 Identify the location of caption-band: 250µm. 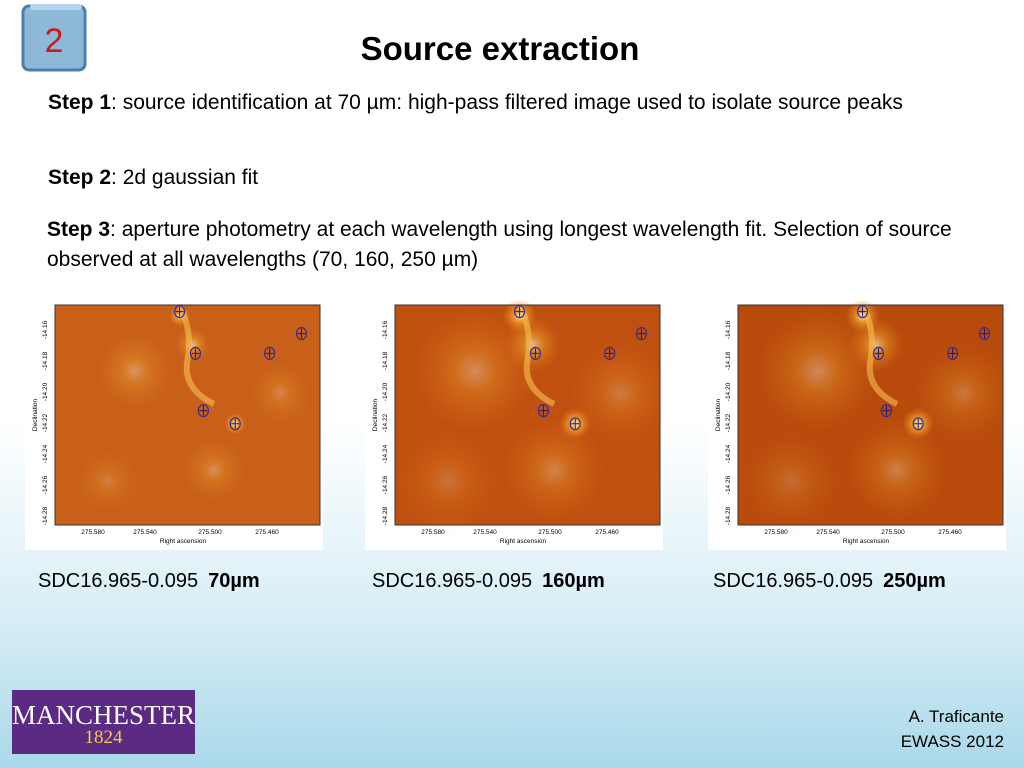
(914, 581).